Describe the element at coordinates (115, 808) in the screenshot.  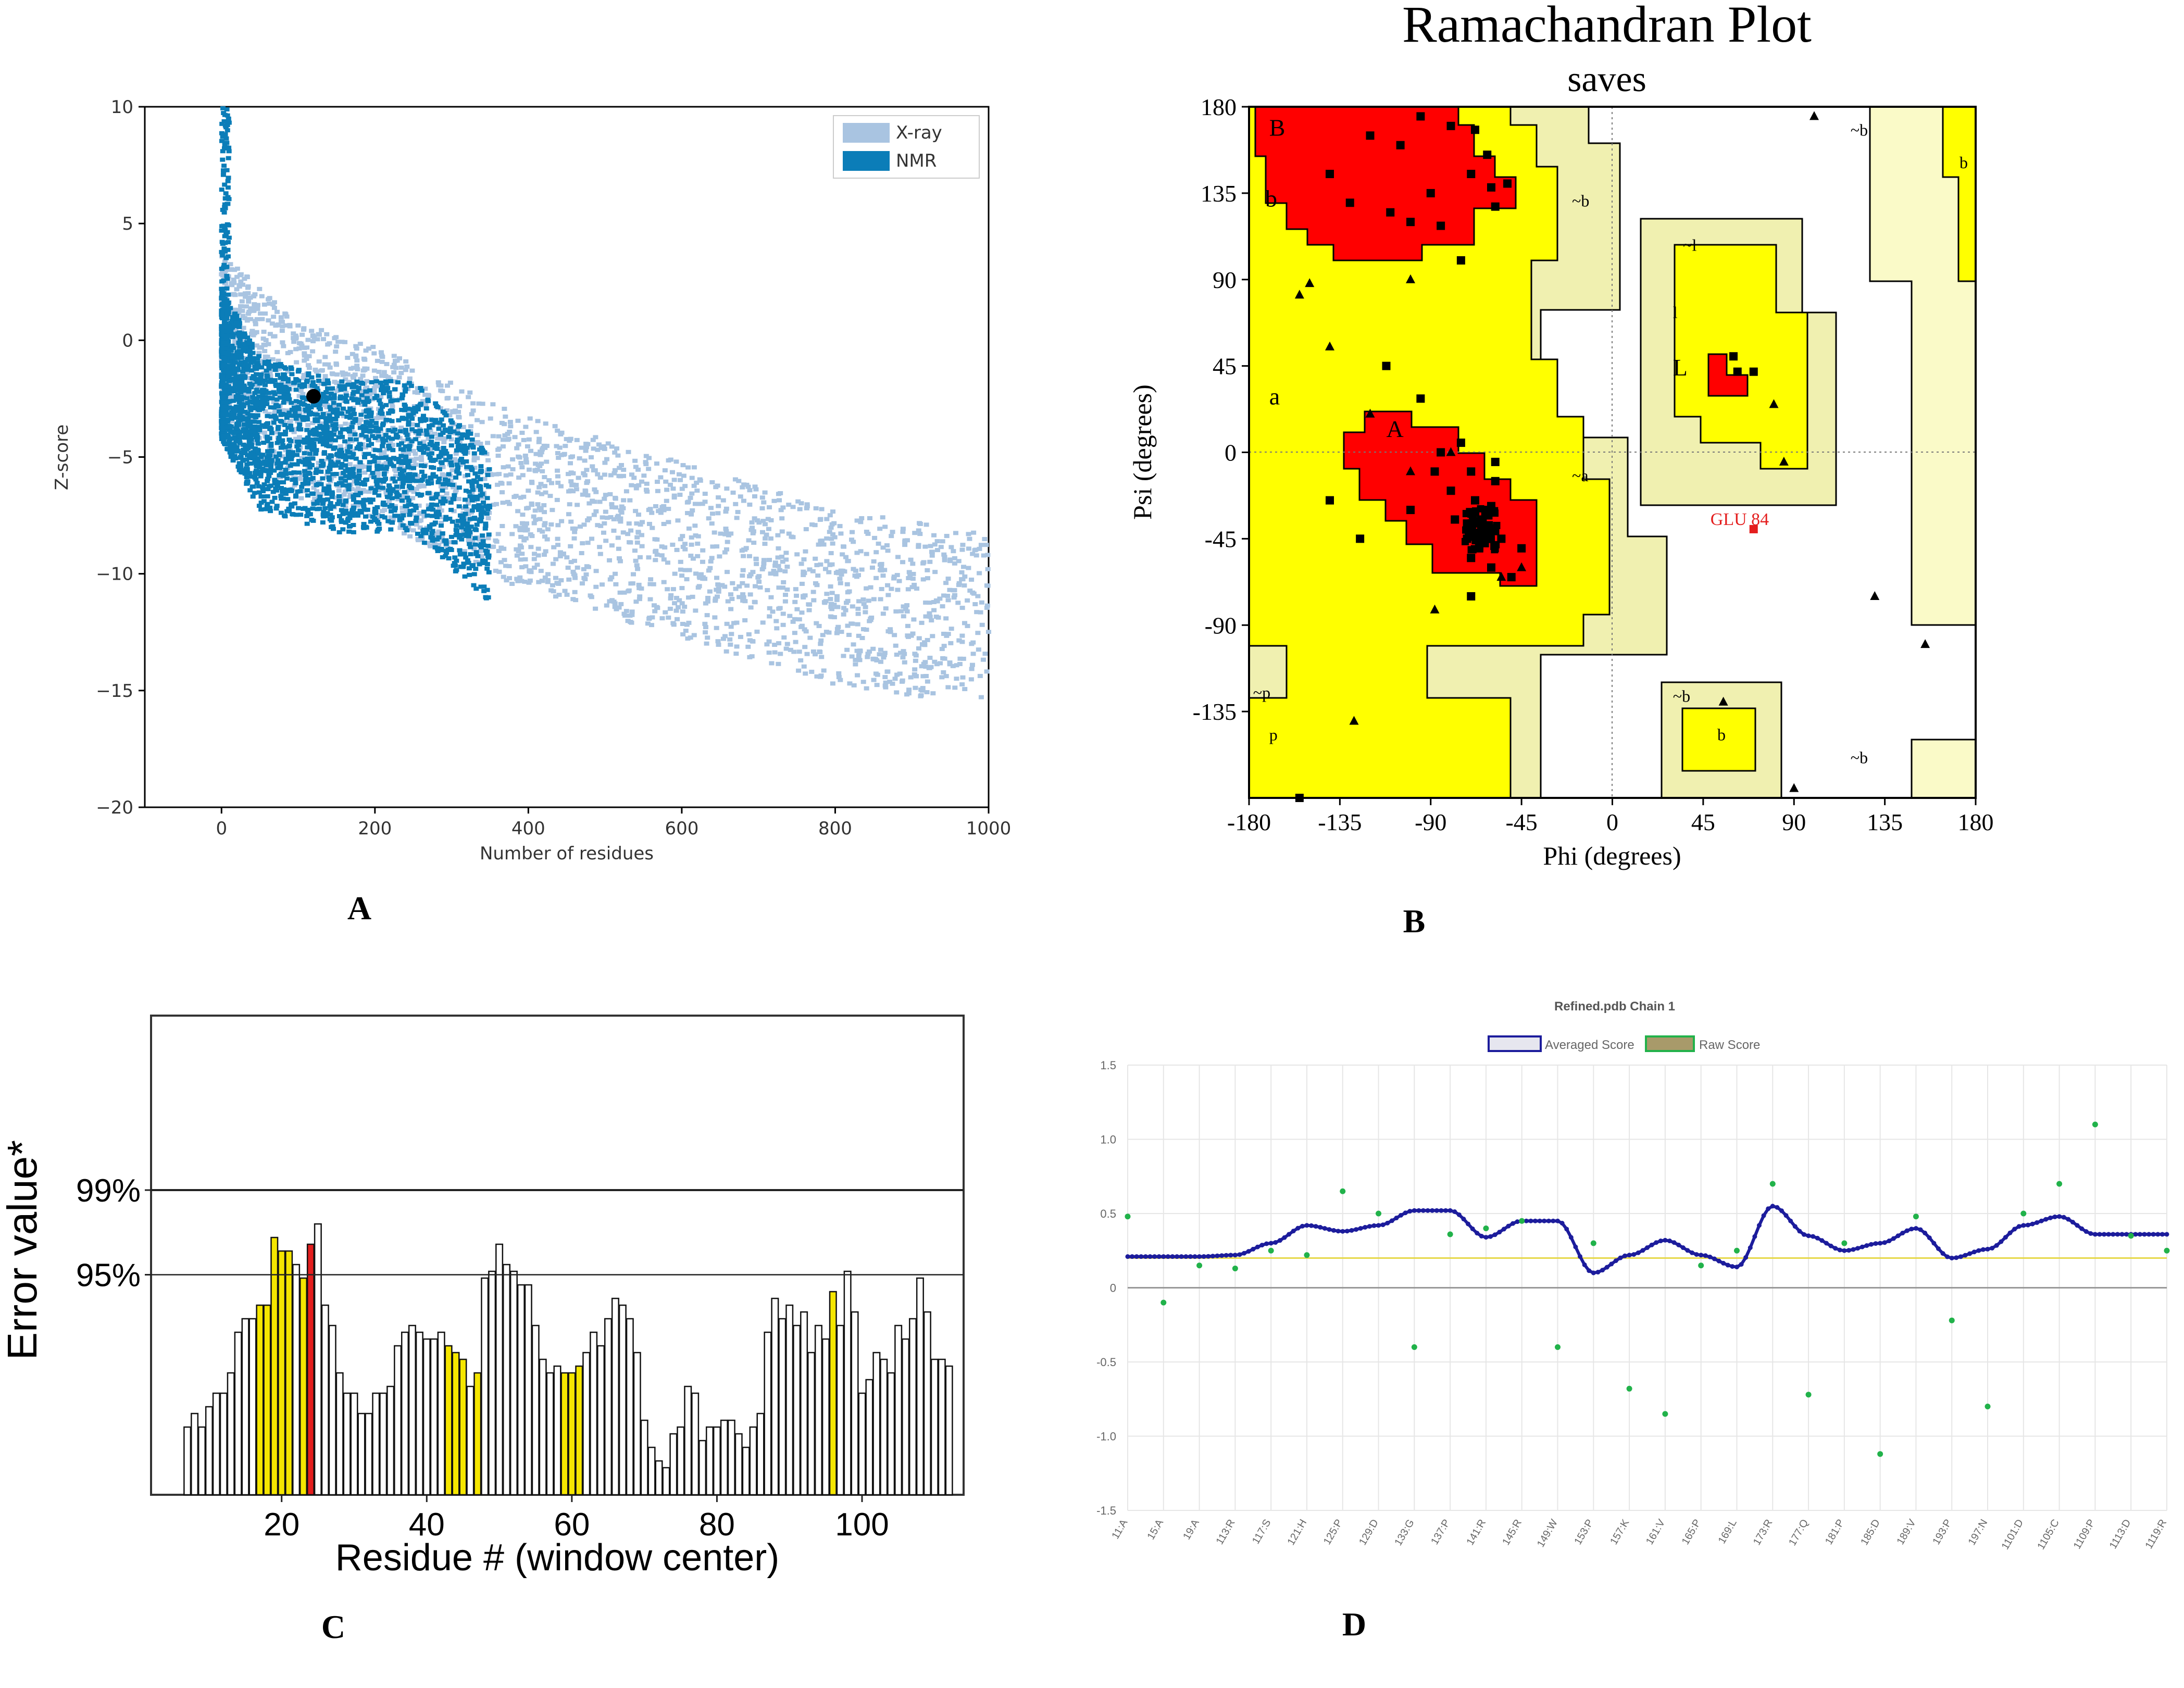
I see `y-tick-label: −20` at that location.